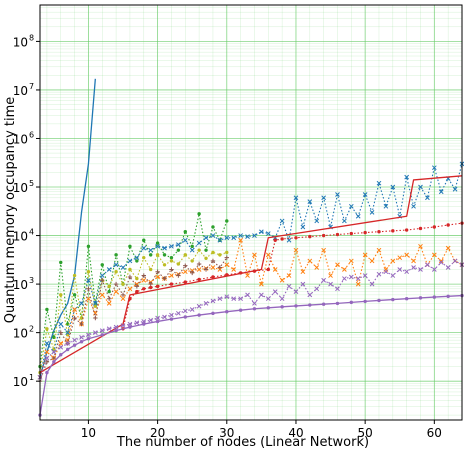 This screenshot has height=451, width=464. What do you see at coordinates (31, 134) in the screenshot?
I see `y-tick-exponent: 6` at bounding box center [31, 134].